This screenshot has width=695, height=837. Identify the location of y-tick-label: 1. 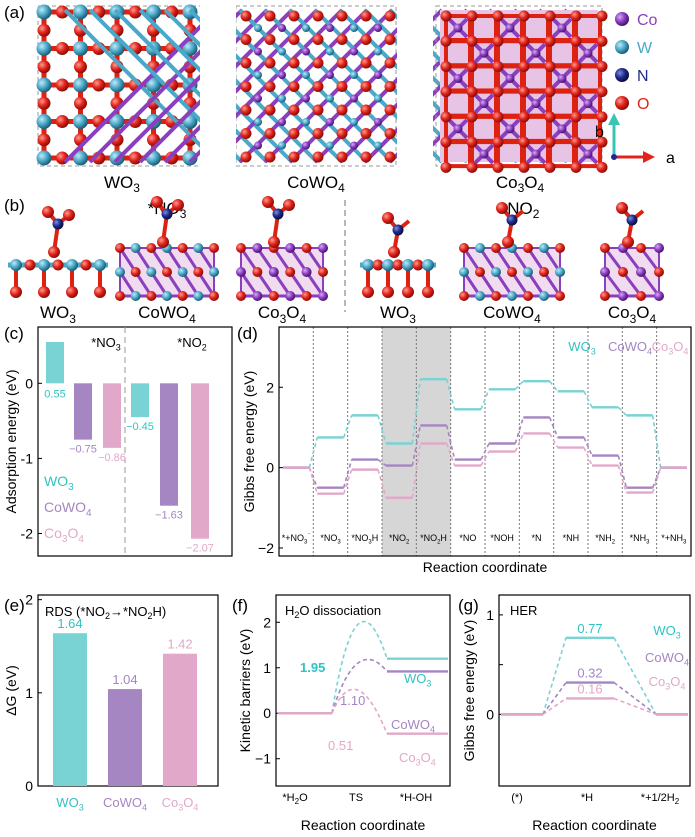
(490, 615).